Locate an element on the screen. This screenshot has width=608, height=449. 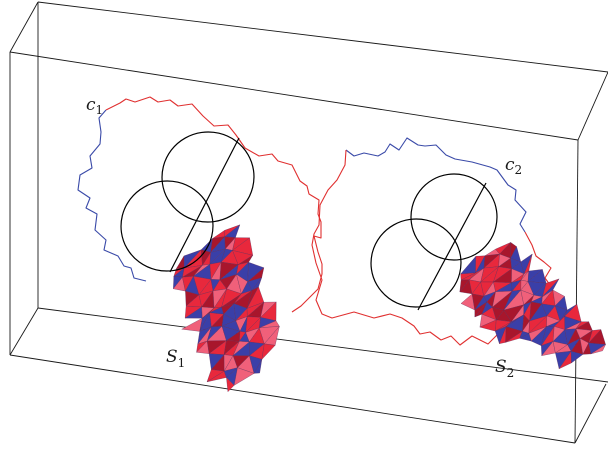
ring-1-spine is located at coordinates (204, 205).